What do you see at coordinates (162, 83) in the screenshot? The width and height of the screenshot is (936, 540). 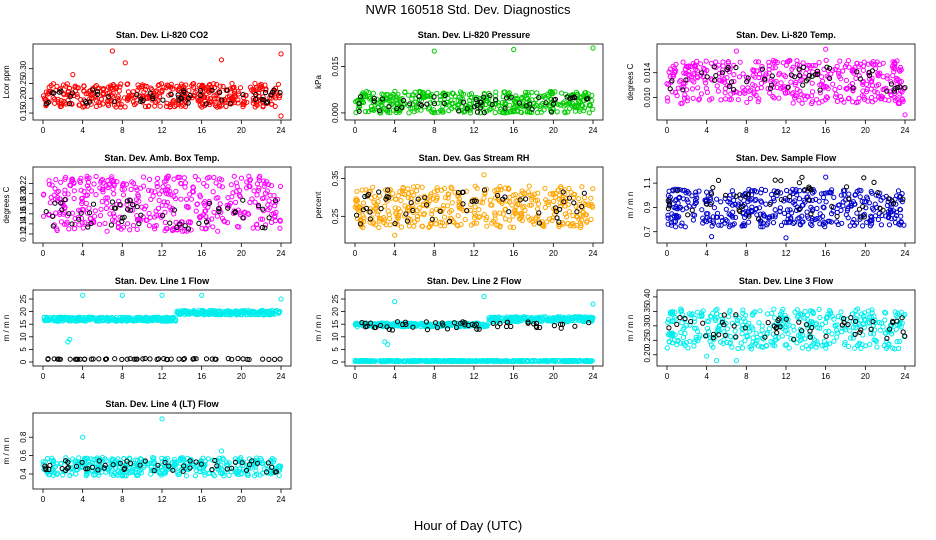 I see `data-points` at bounding box center [162, 83].